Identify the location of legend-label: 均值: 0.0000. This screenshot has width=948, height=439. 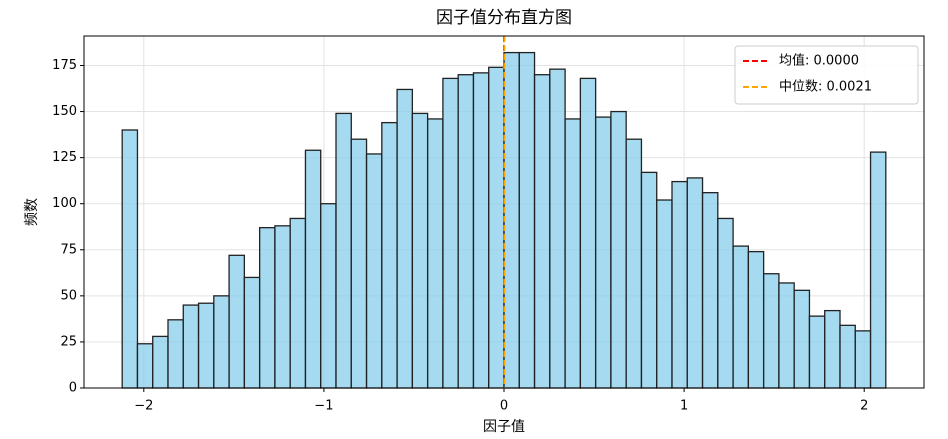
(819, 61).